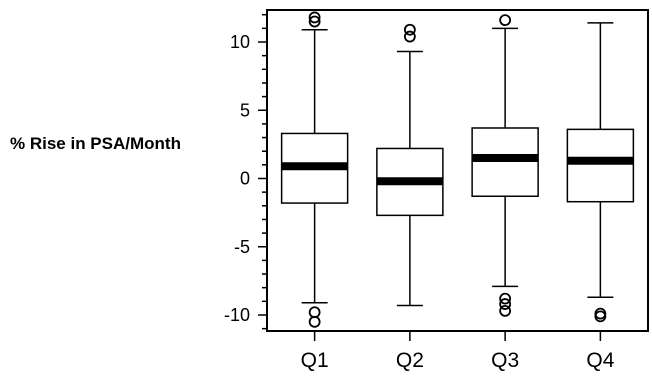  Describe the element at coordinates (242, 247) in the screenshot. I see `y-tick-label: -5` at that location.